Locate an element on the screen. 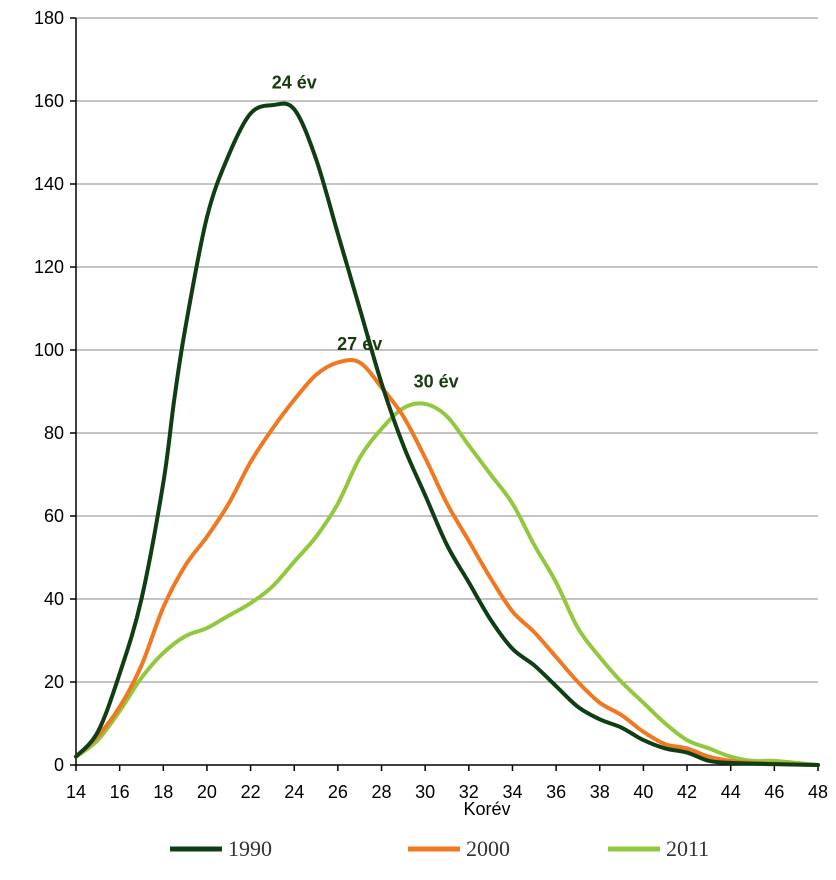 The height and width of the screenshot is (880, 836). y-axis-ticks: 0 20 40 60 80 100 120 140 160 180 is located at coordinates (55, 391).